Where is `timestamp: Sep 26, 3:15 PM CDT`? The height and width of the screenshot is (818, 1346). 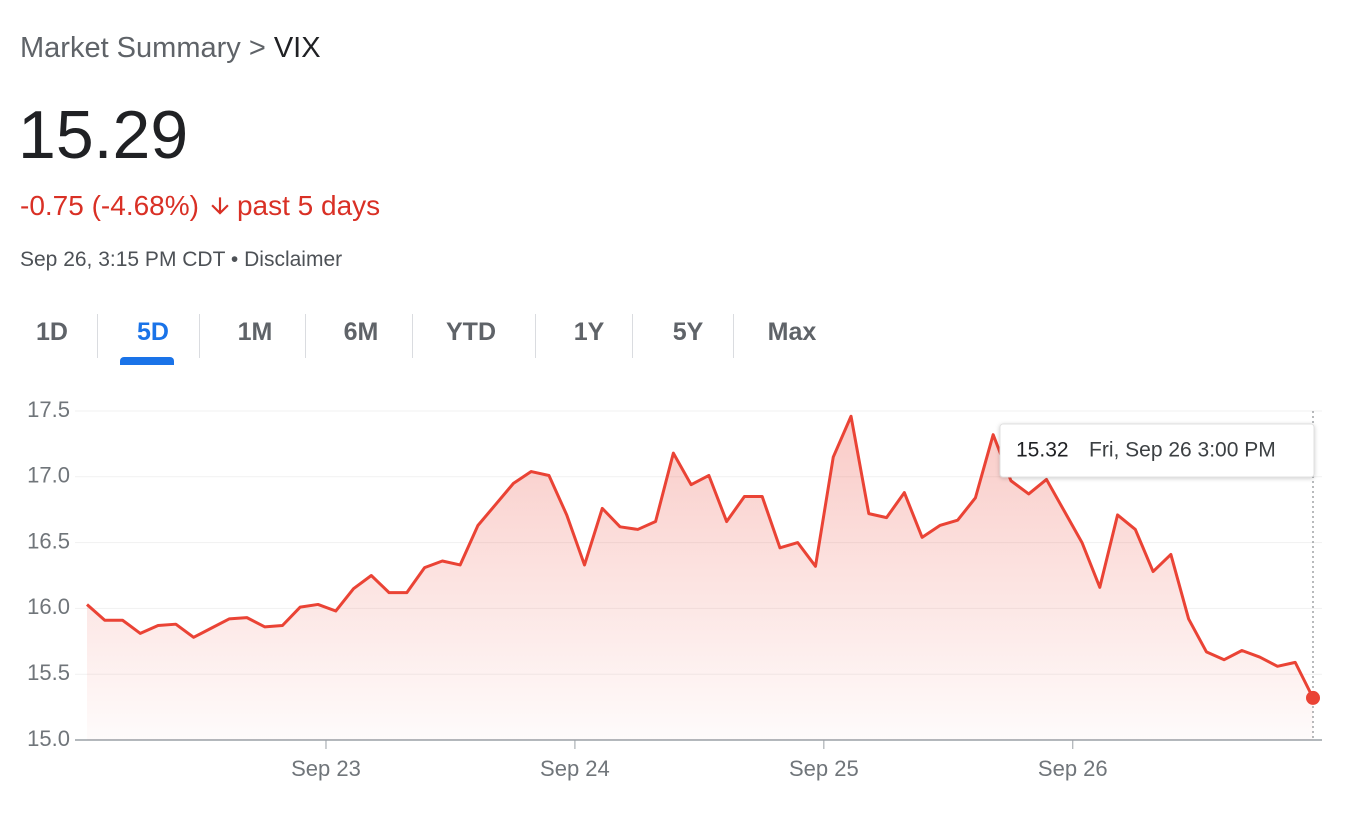
timestamp: Sep 26, 3:15 PM CDT is located at coordinates (123, 259).